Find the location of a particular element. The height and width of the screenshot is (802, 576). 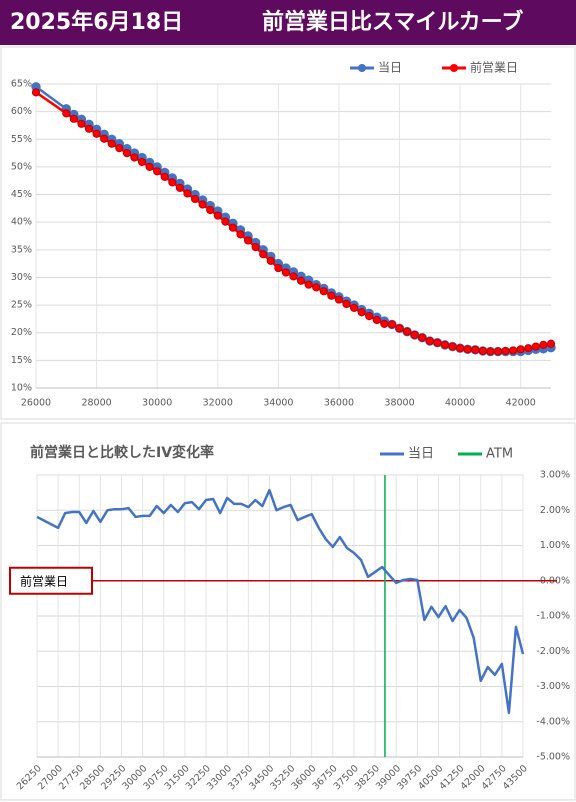

x-tick-label: 34000 is located at coordinates (278, 403).